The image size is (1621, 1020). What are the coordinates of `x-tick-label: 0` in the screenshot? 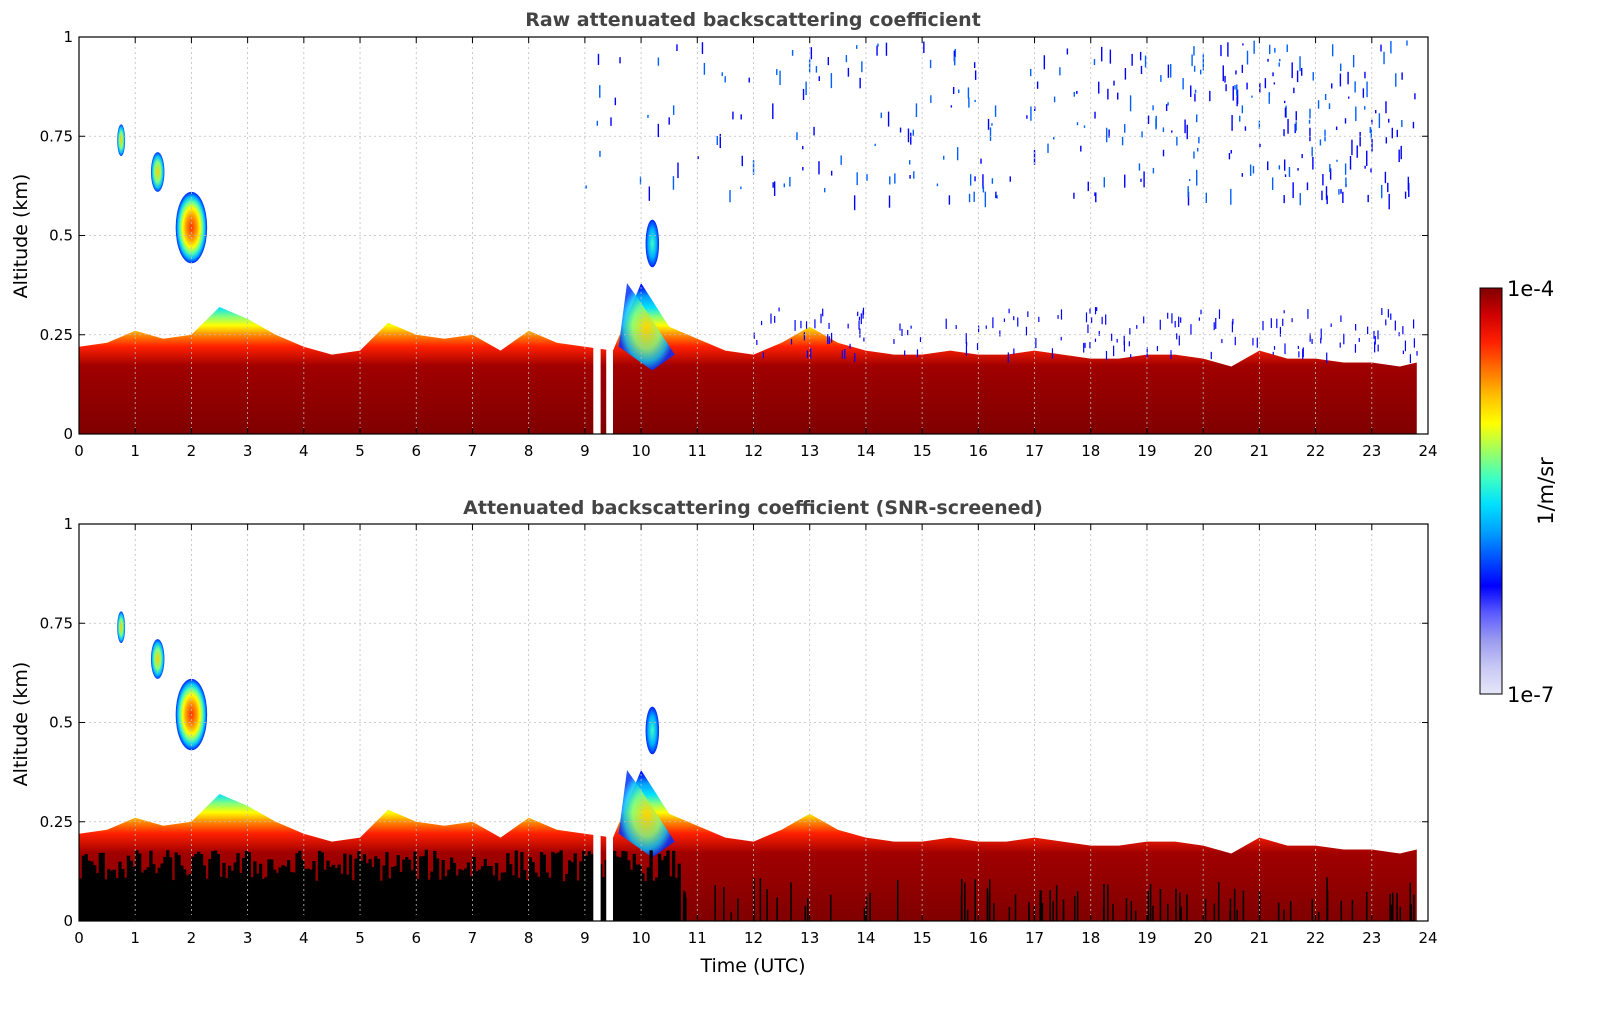 It's located at (79, 938).